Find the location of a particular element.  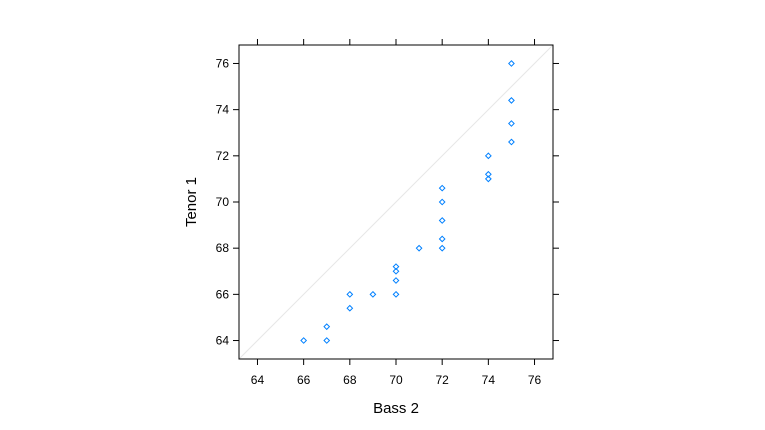

x-tick-label: 64 is located at coordinates (258, 380).